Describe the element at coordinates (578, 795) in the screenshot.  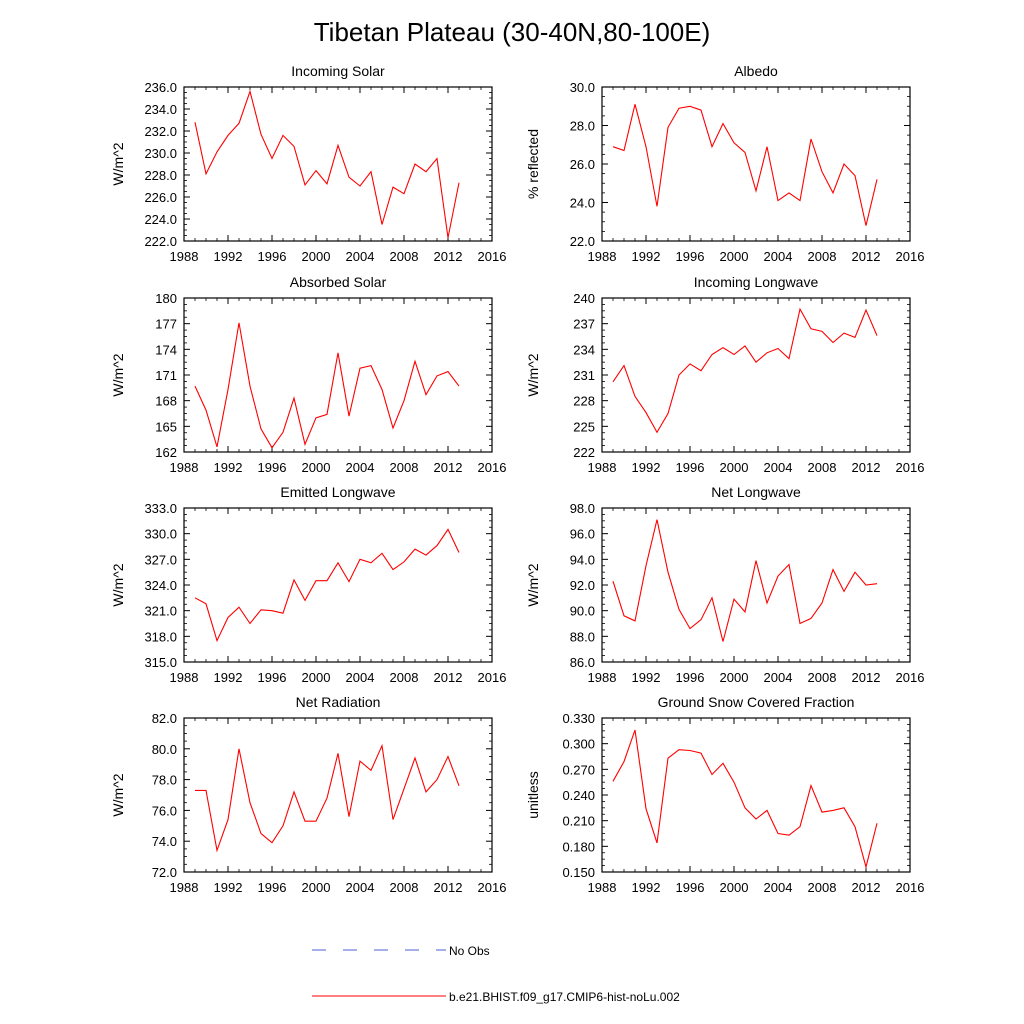
I see `y-tick-label: 0.240` at that location.